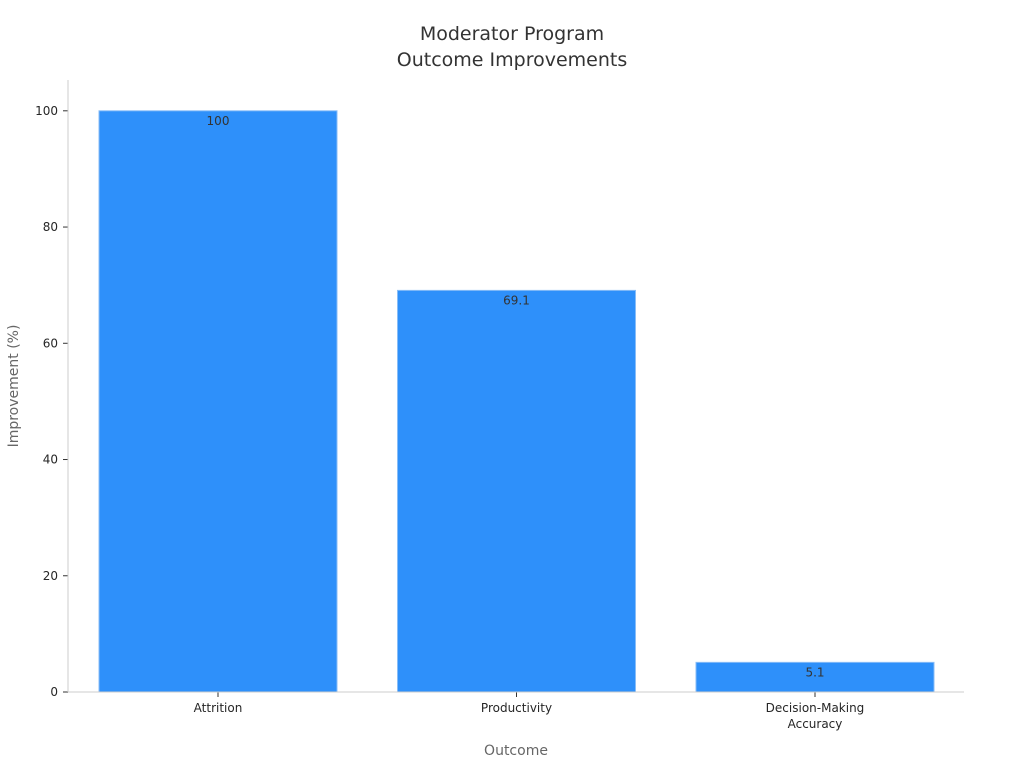 The height and width of the screenshot is (768, 1024). What do you see at coordinates (218, 121) in the screenshot?
I see `bar-value-label: 100` at bounding box center [218, 121].